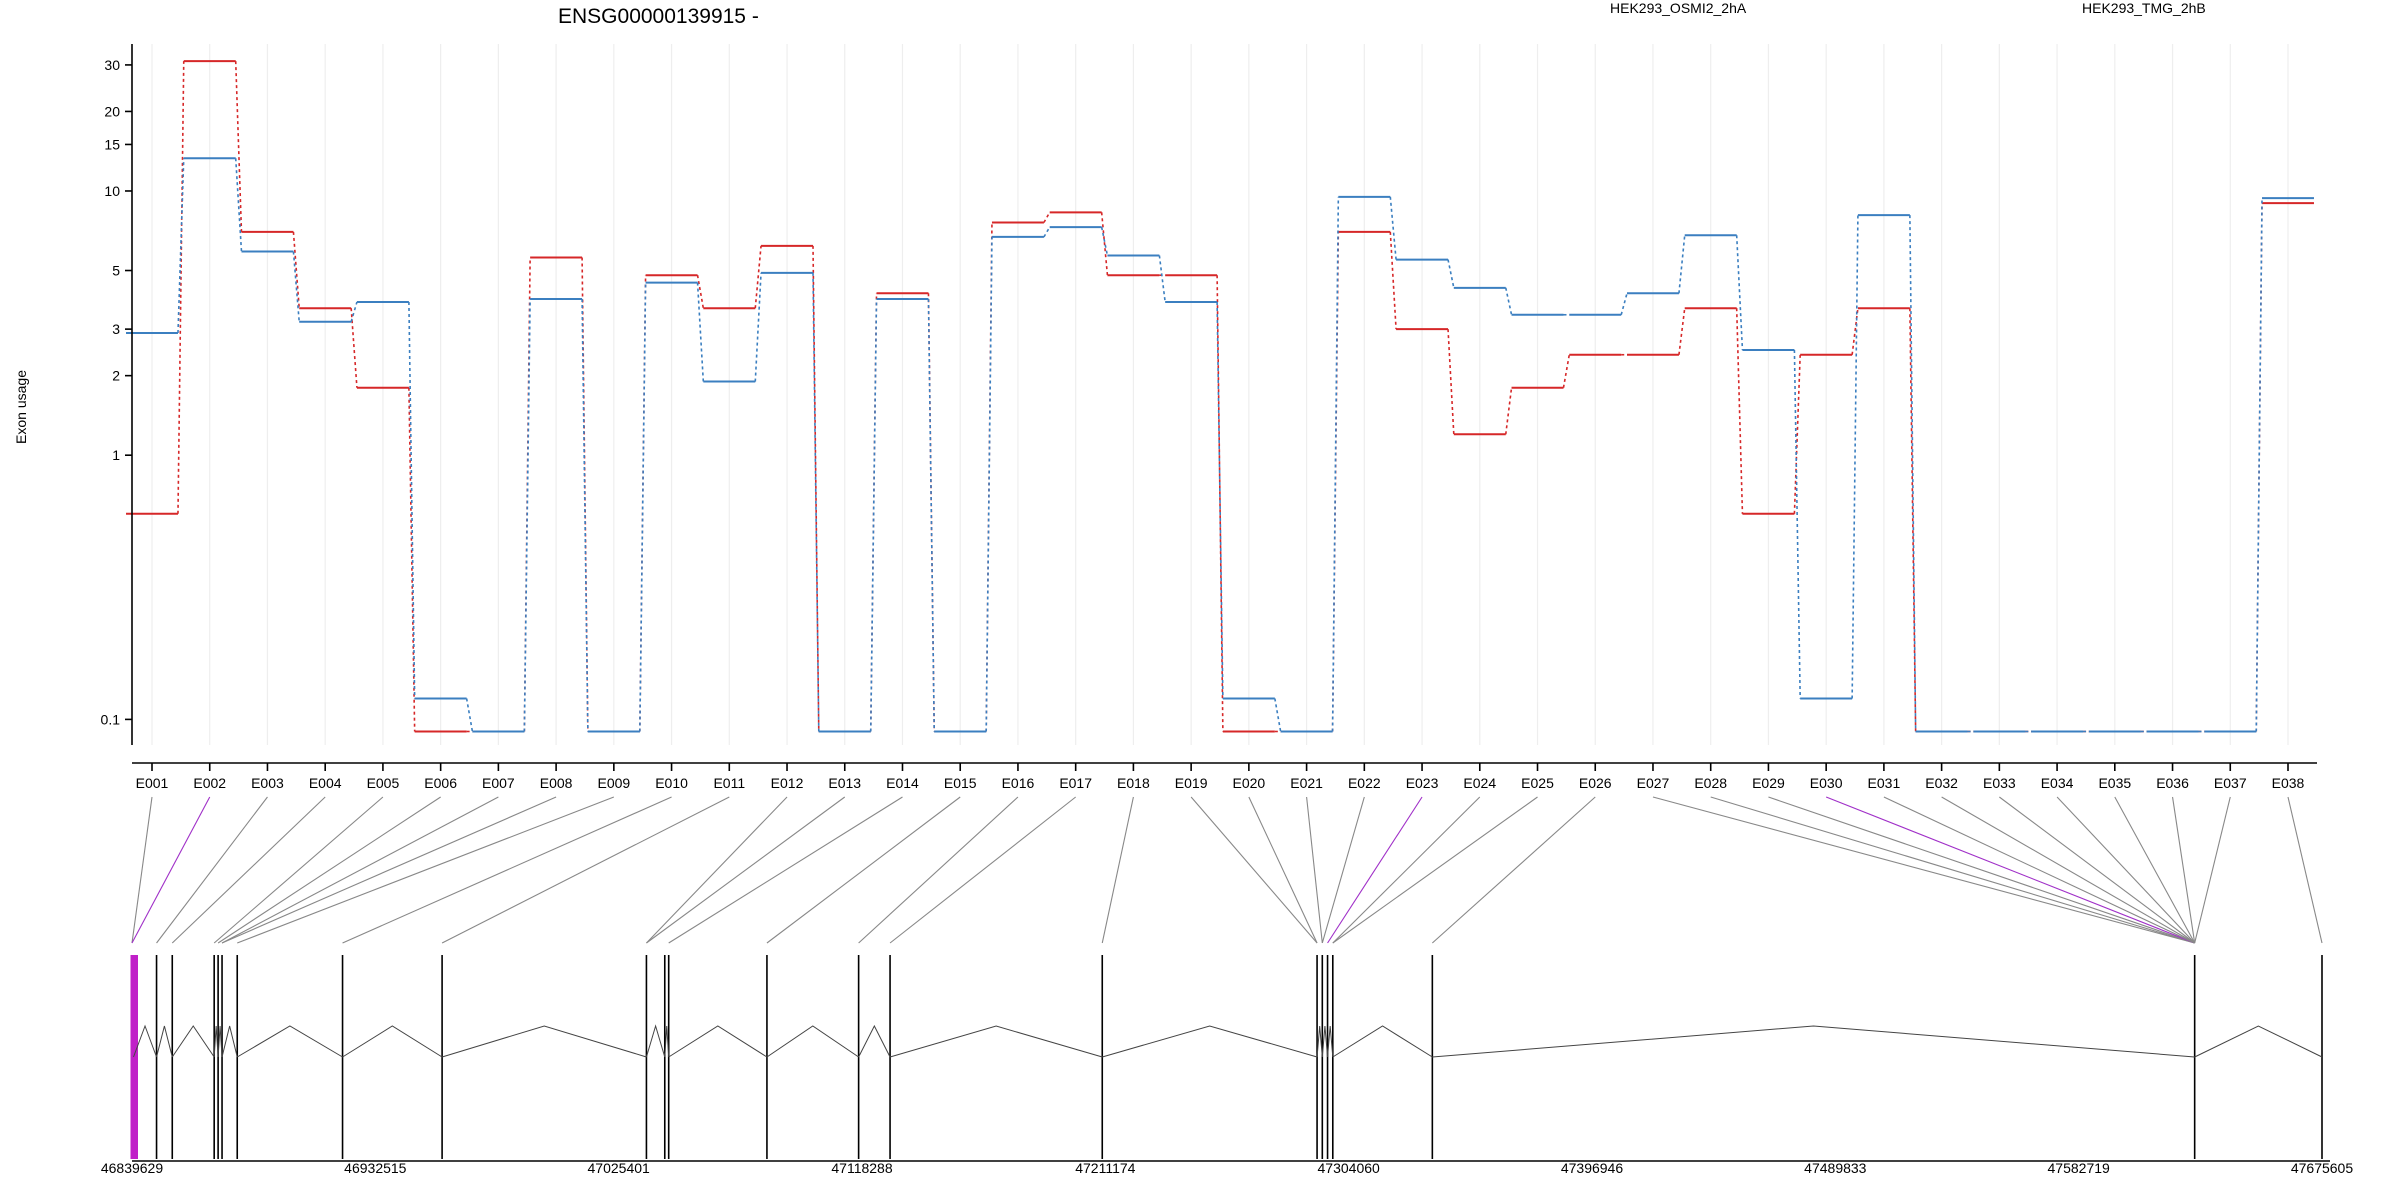  Describe the element at coordinates (112, 65) in the screenshot. I see `y-tick-label: 30` at that location.